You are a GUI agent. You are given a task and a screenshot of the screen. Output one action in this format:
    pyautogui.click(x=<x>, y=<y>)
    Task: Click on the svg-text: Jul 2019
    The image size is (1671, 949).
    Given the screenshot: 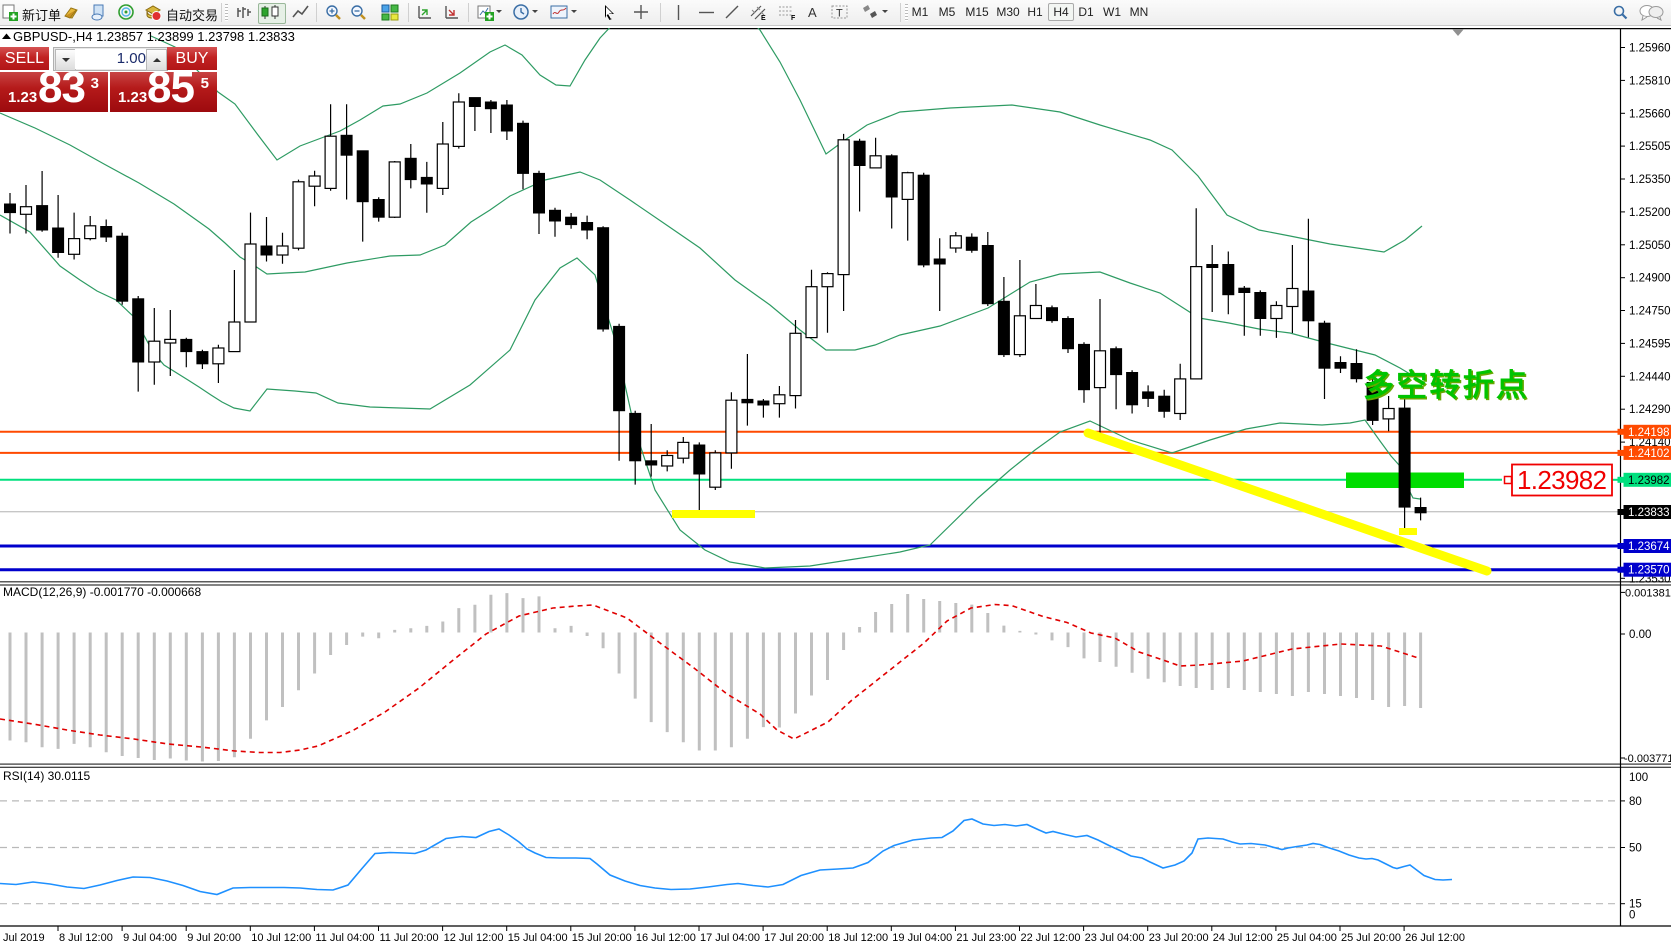 What is the action you would take?
    pyautogui.click(x=24, y=938)
    